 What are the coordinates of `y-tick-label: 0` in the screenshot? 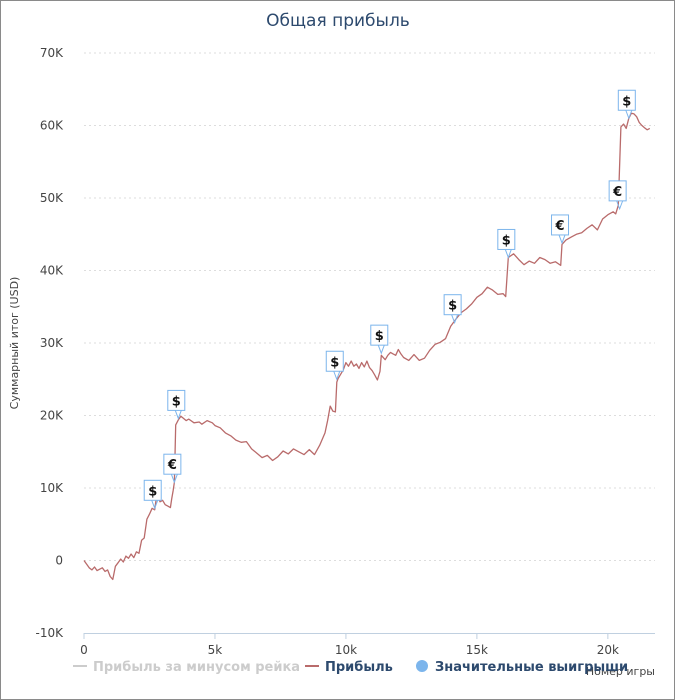 It's located at (59, 561).